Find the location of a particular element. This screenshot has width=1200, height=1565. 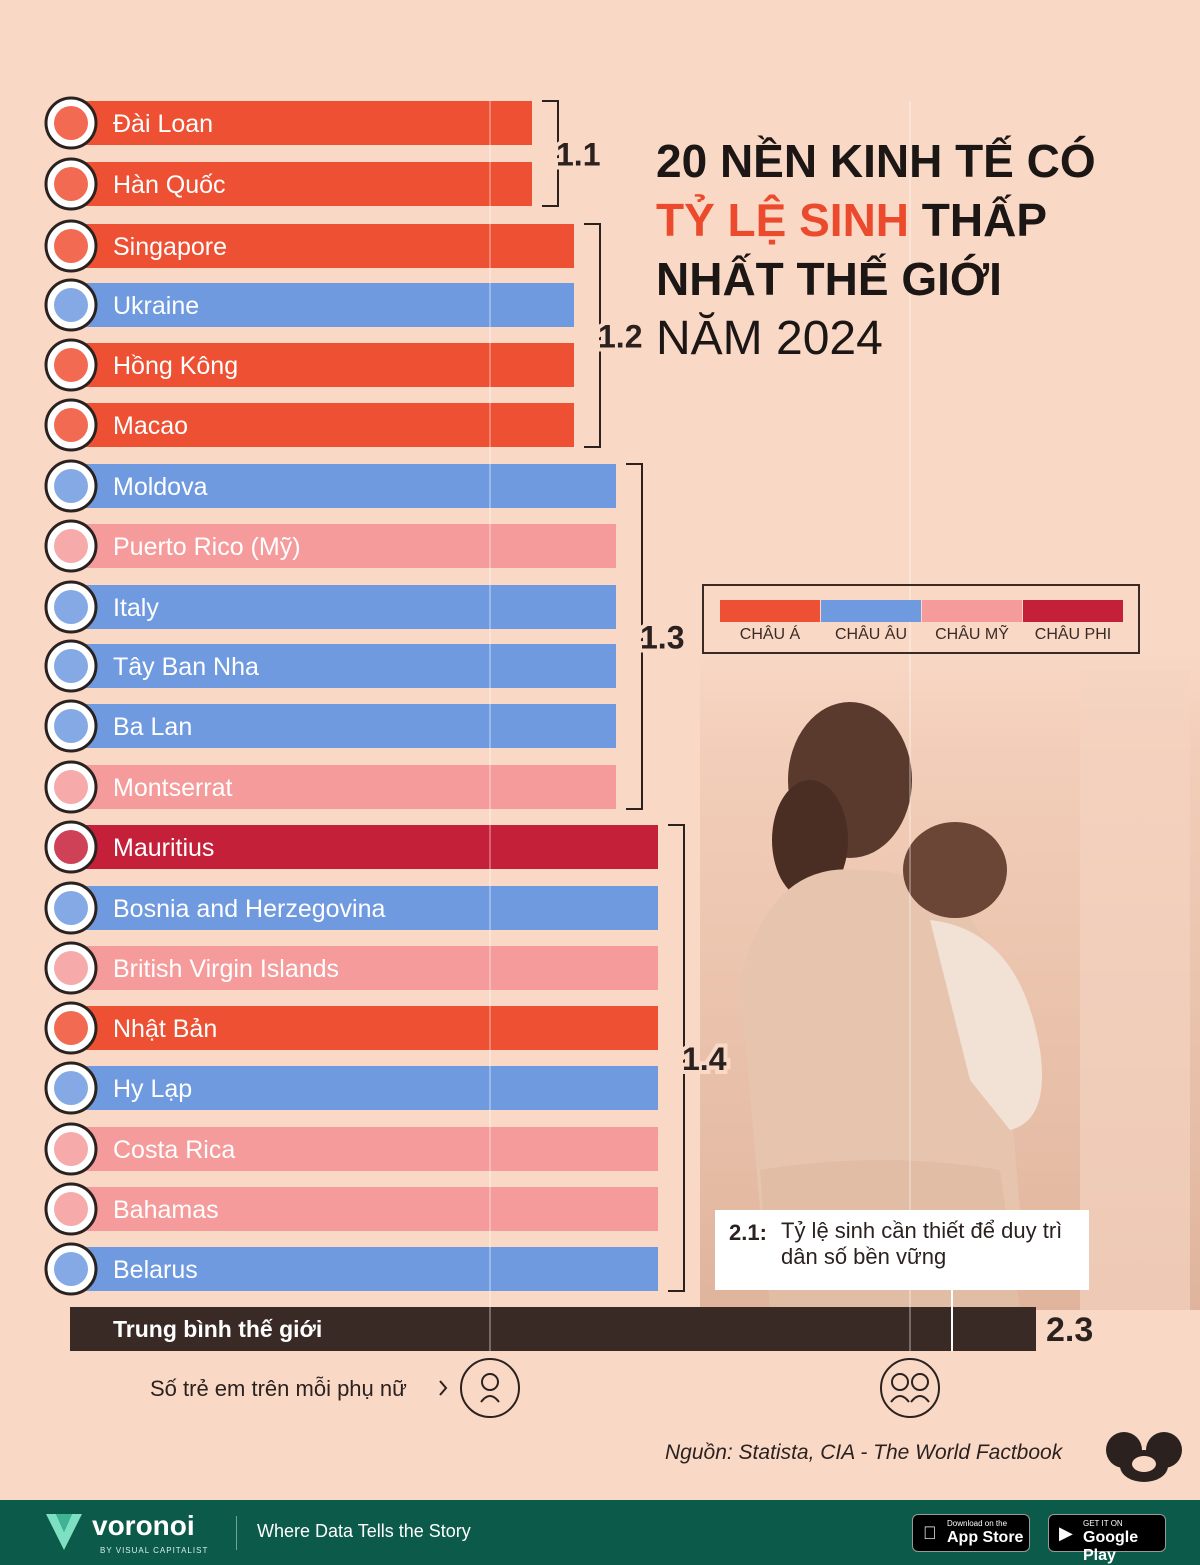

google-play-button: ▶ GET IT ON Google Play is located at coordinates (1107, 1539).